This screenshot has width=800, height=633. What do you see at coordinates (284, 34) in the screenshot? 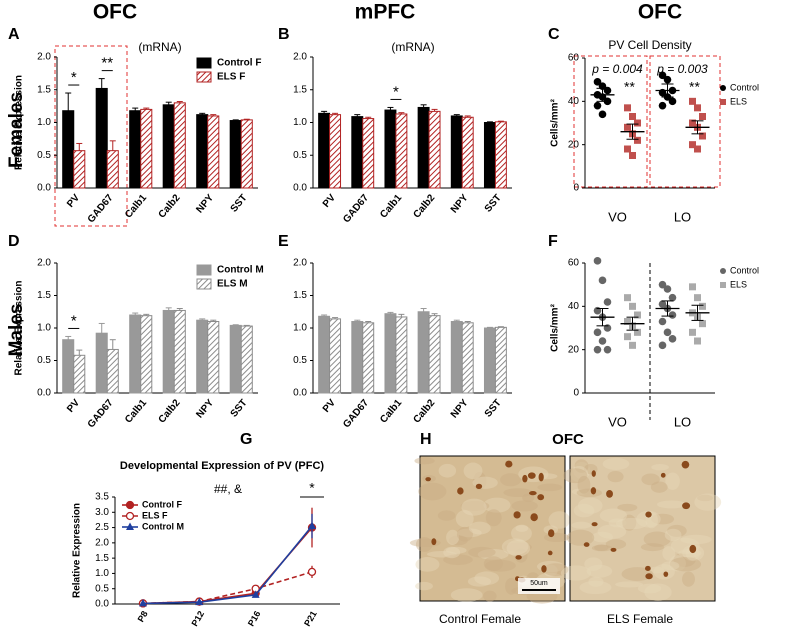
I see `panel-letter: B` at bounding box center [284, 34].